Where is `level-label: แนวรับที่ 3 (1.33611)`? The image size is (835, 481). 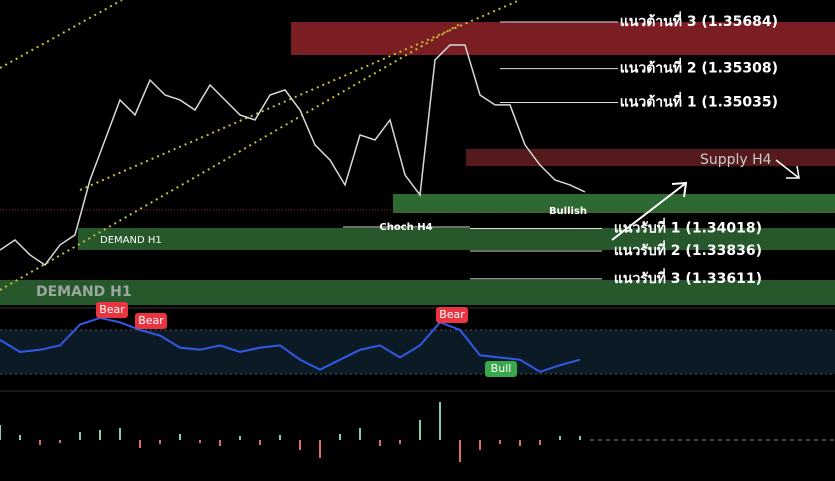 level-label: แนวรับที่ 3 (1.33611) is located at coordinates (688, 277).